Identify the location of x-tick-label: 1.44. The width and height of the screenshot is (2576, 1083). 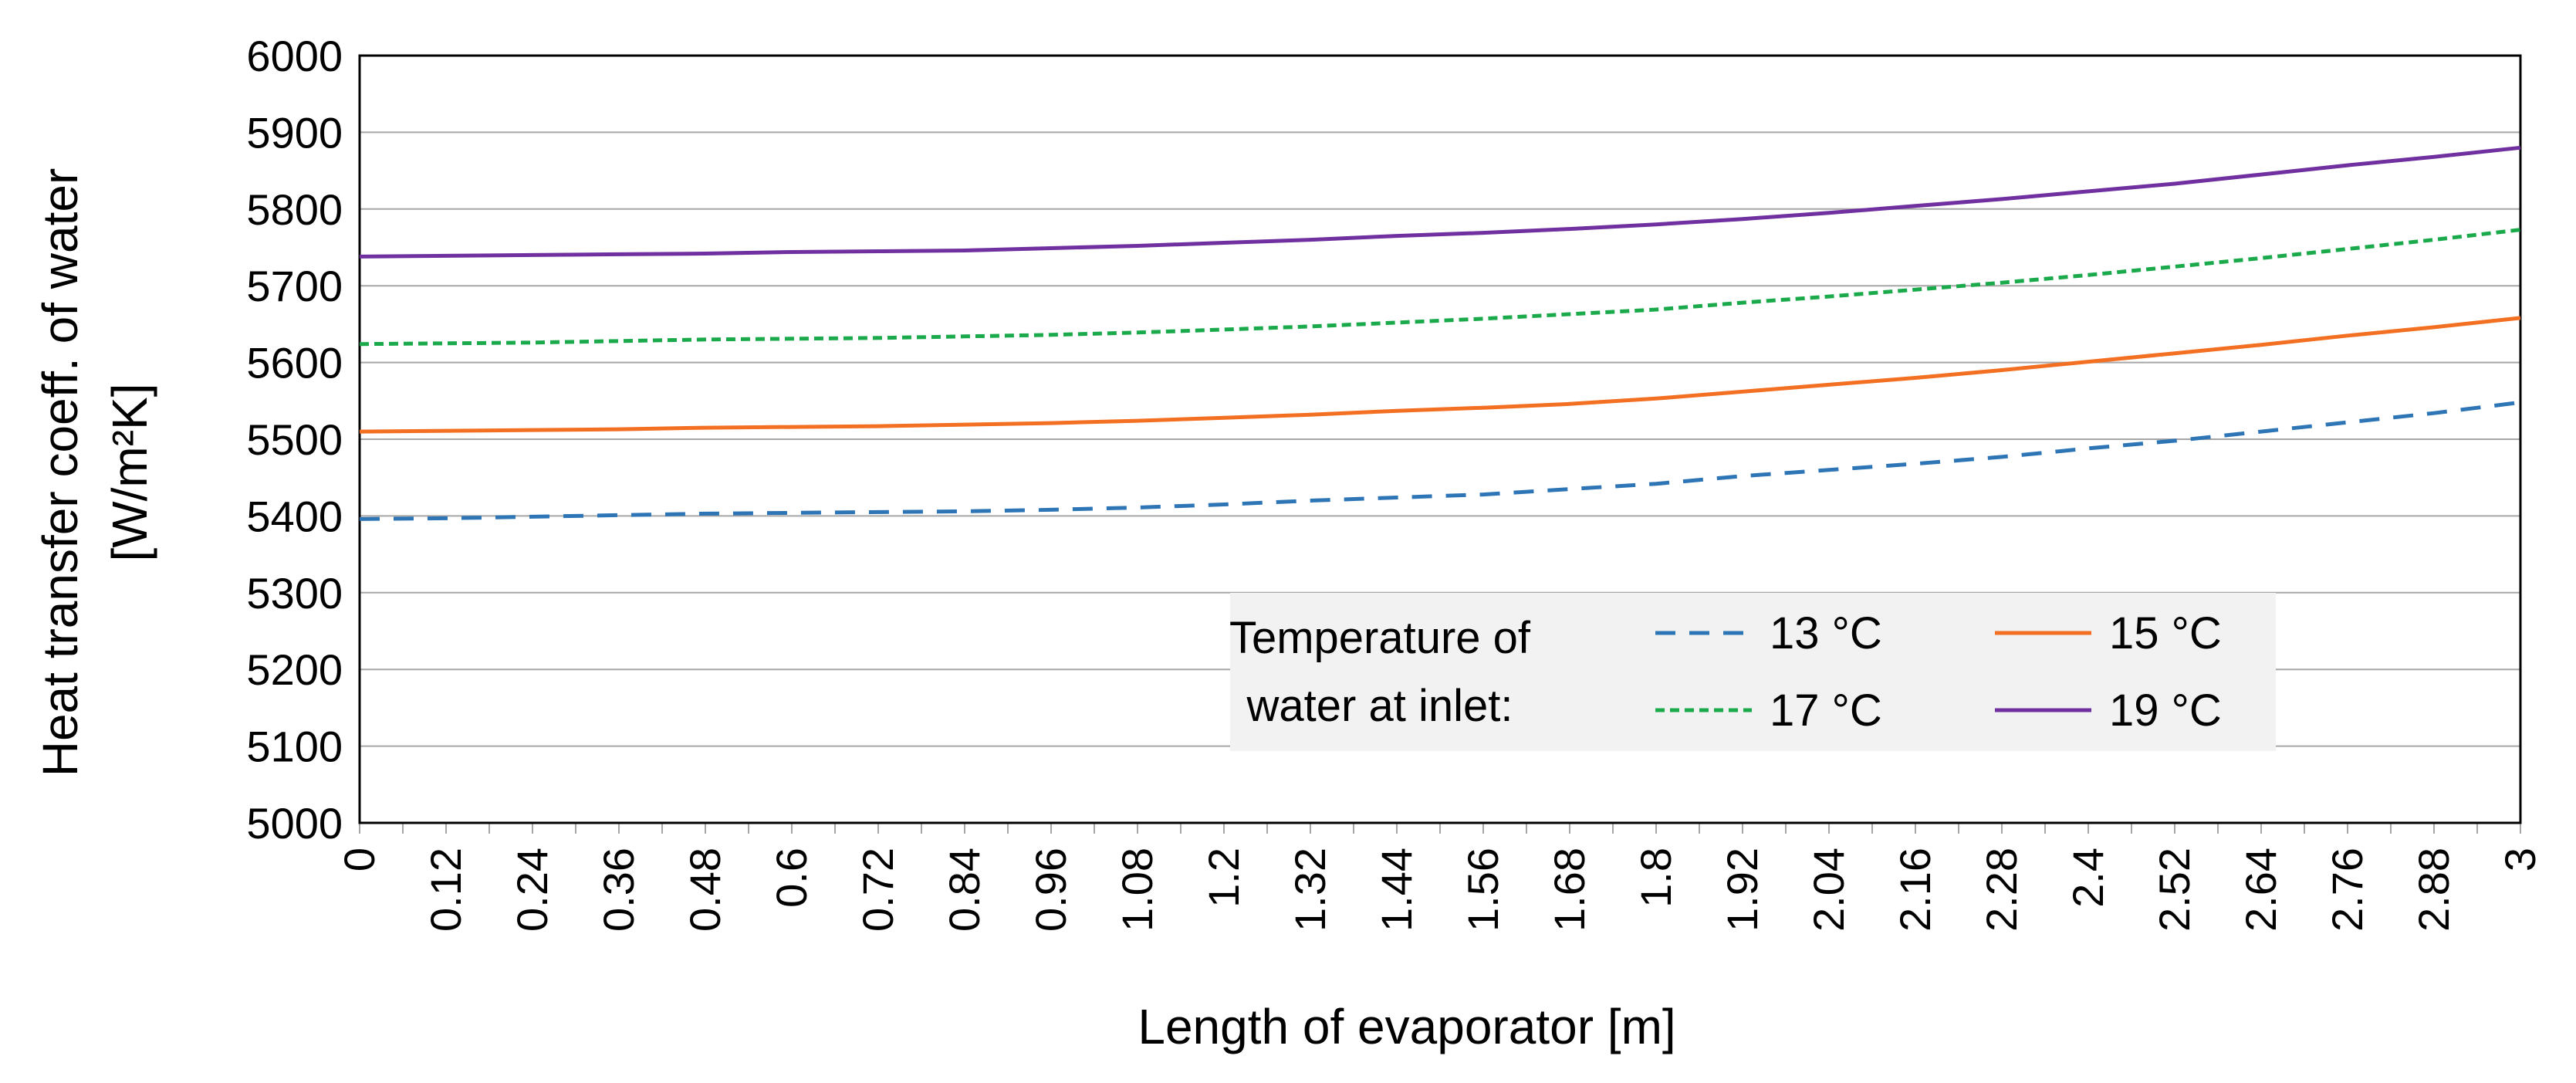
(1396, 890).